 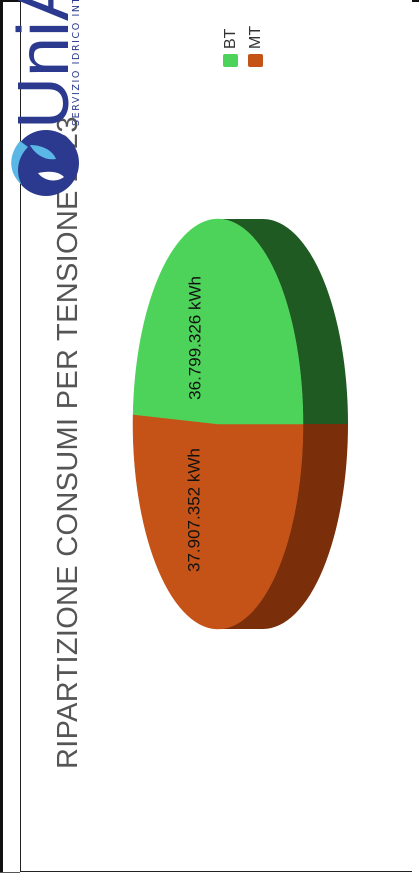 What do you see at coordinates (45, 163) in the screenshot?
I see `water-drop-icon` at bounding box center [45, 163].